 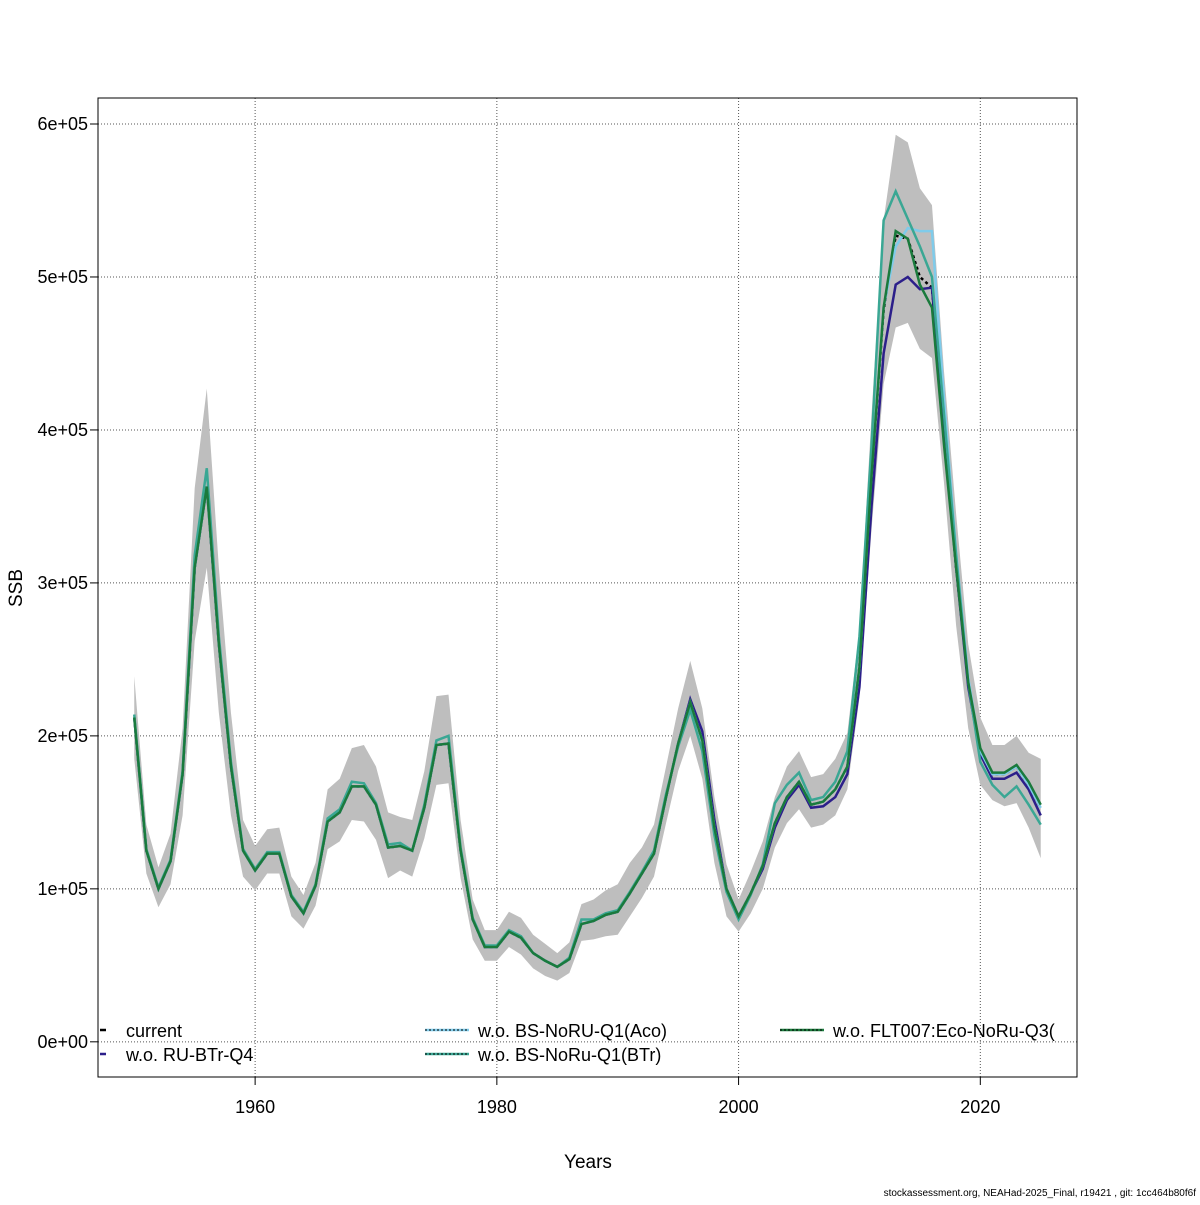 What do you see at coordinates (588, 1162) in the screenshot?
I see `x-axis-label: Years` at bounding box center [588, 1162].